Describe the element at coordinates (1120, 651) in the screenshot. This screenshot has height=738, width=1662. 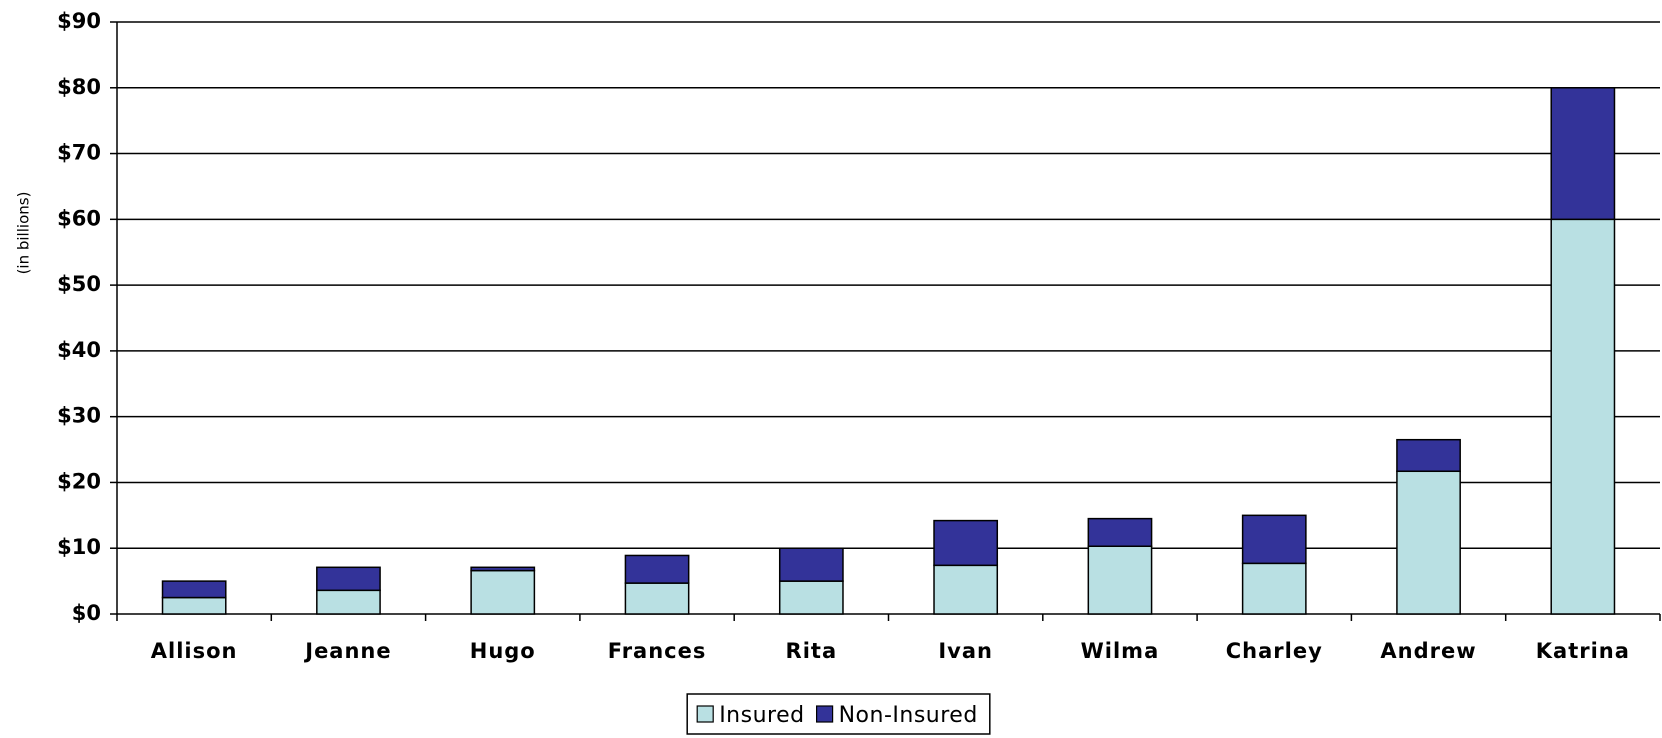
I see `x-tick-label: Wilma` at that location.